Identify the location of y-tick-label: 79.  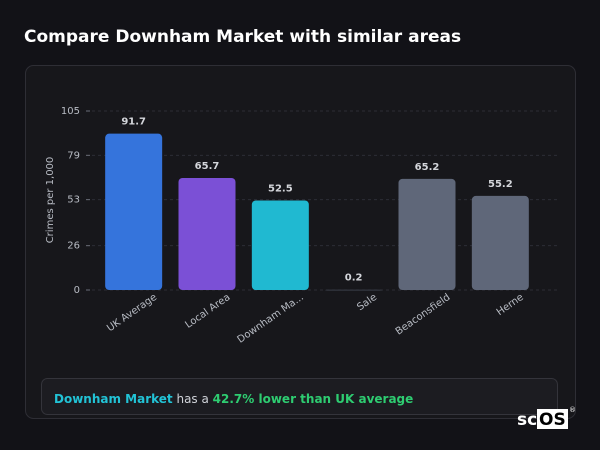
(73, 155).